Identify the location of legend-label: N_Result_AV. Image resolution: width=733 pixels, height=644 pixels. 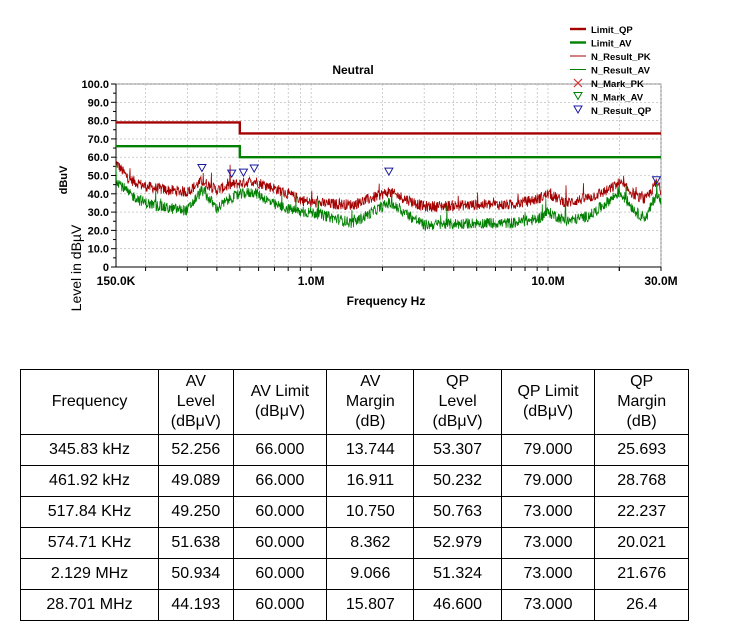
(621, 71).